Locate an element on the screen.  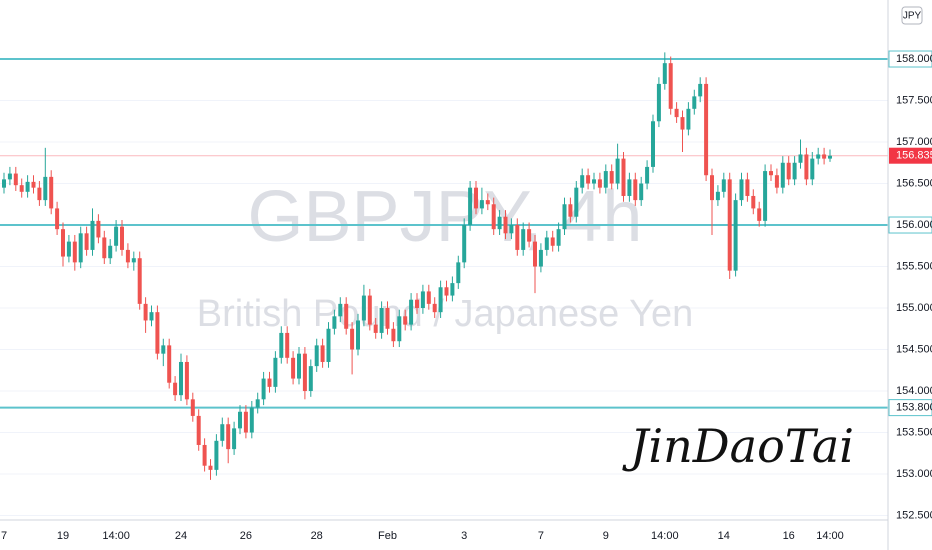
level-label: 156.000 is located at coordinates (914, 225).